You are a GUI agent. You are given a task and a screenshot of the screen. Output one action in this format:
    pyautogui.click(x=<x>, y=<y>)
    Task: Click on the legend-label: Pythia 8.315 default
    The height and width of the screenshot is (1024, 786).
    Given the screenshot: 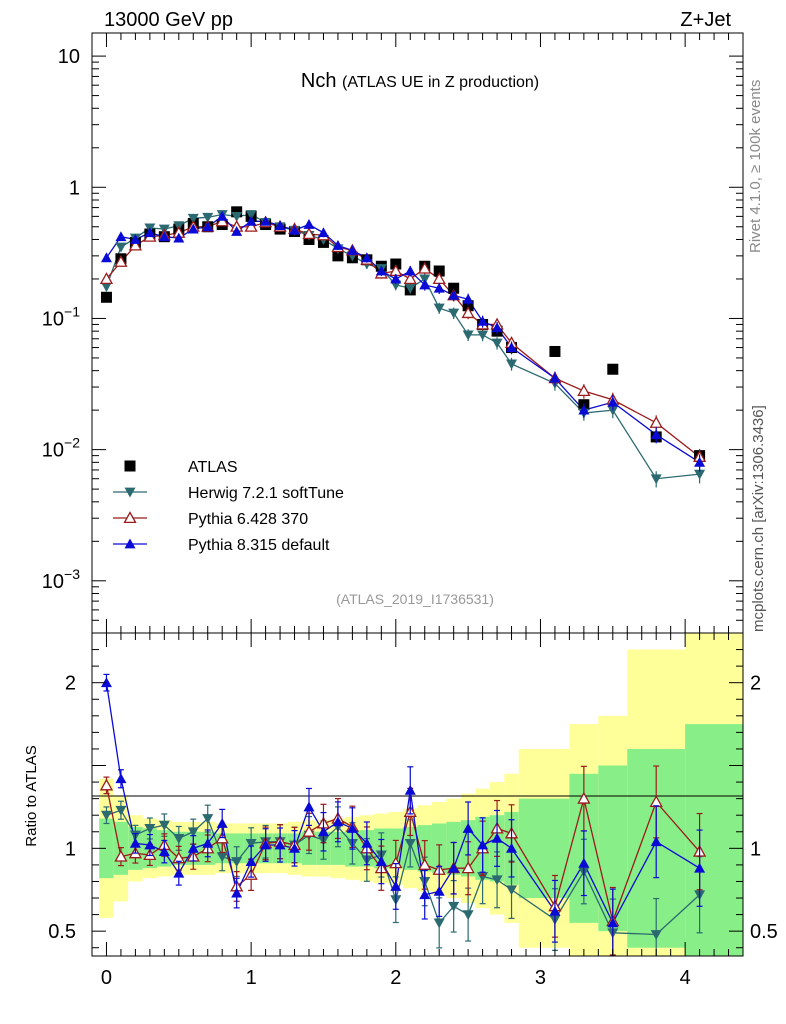 What is the action you would take?
    pyautogui.click(x=259, y=545)
    